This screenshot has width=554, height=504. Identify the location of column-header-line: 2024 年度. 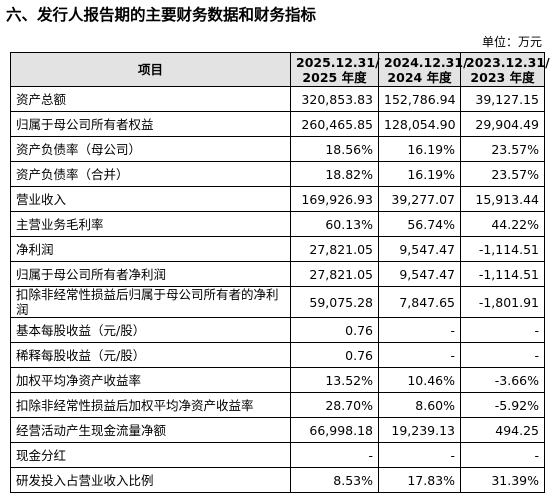
(419, 77).